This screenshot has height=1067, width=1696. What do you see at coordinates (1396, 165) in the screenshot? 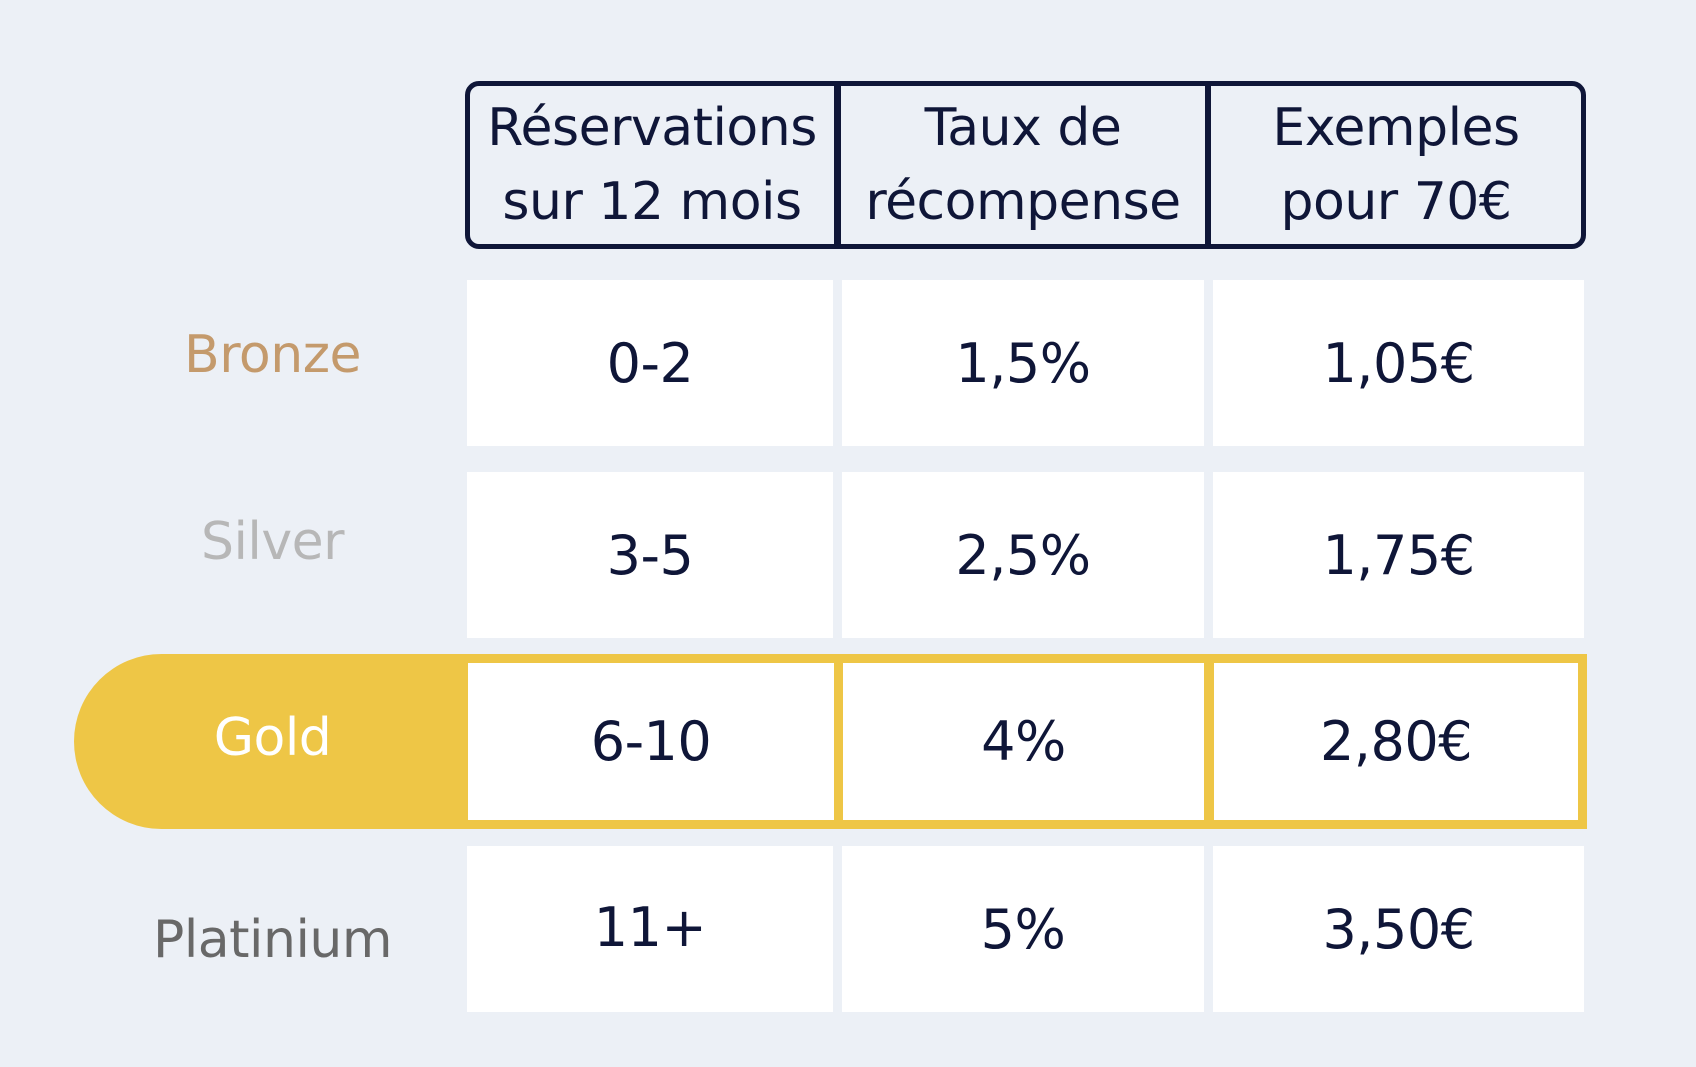
I see `header-examples: Exemples pour 70€` at bounding box center [1396, 165].